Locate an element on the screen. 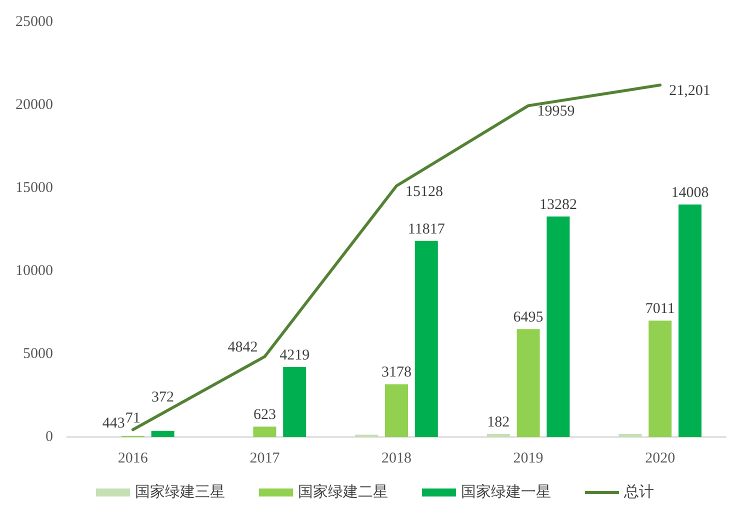 This screenshot has height=511, width=750. x-tick-label: 2018 is located at coordinates (397, 458).